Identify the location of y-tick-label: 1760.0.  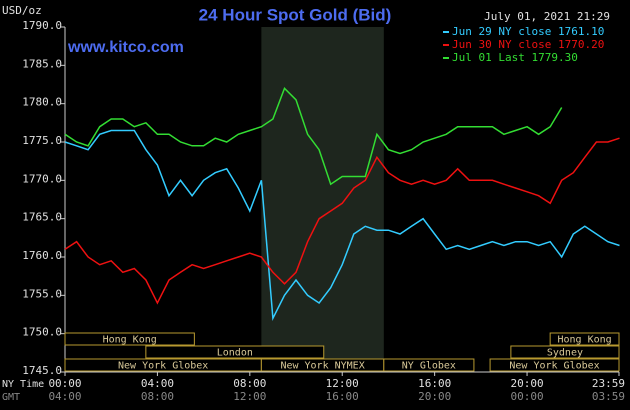
(42, 255).